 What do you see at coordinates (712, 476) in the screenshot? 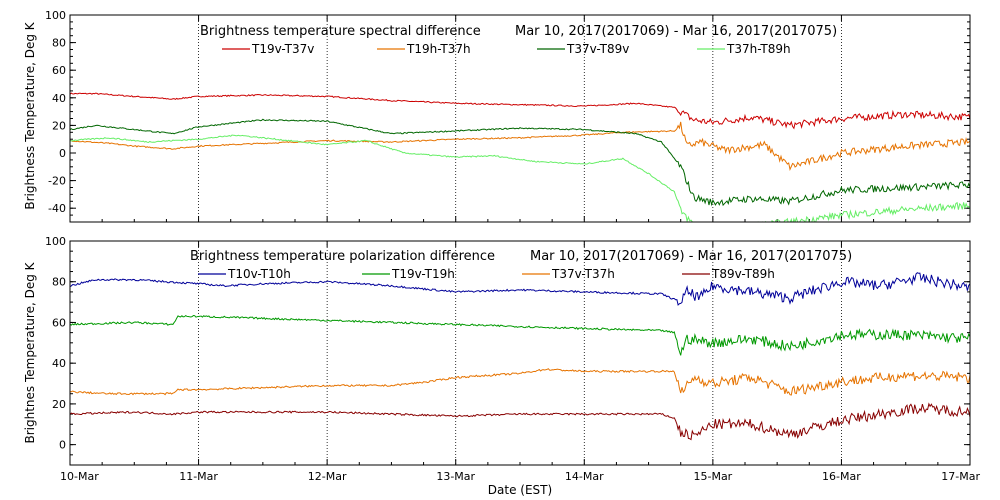
I see `polarization-x-tick-label: 15-Mar` at bounding box center [712, 476].